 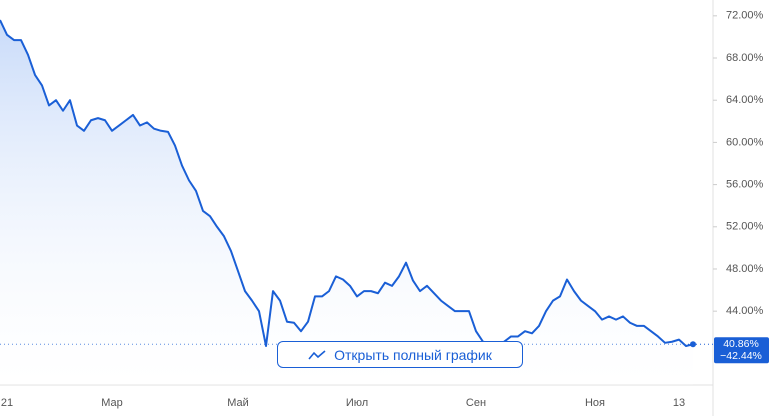 I want to click on y-tick-label: 48.00%, so click(x=745, y=269).